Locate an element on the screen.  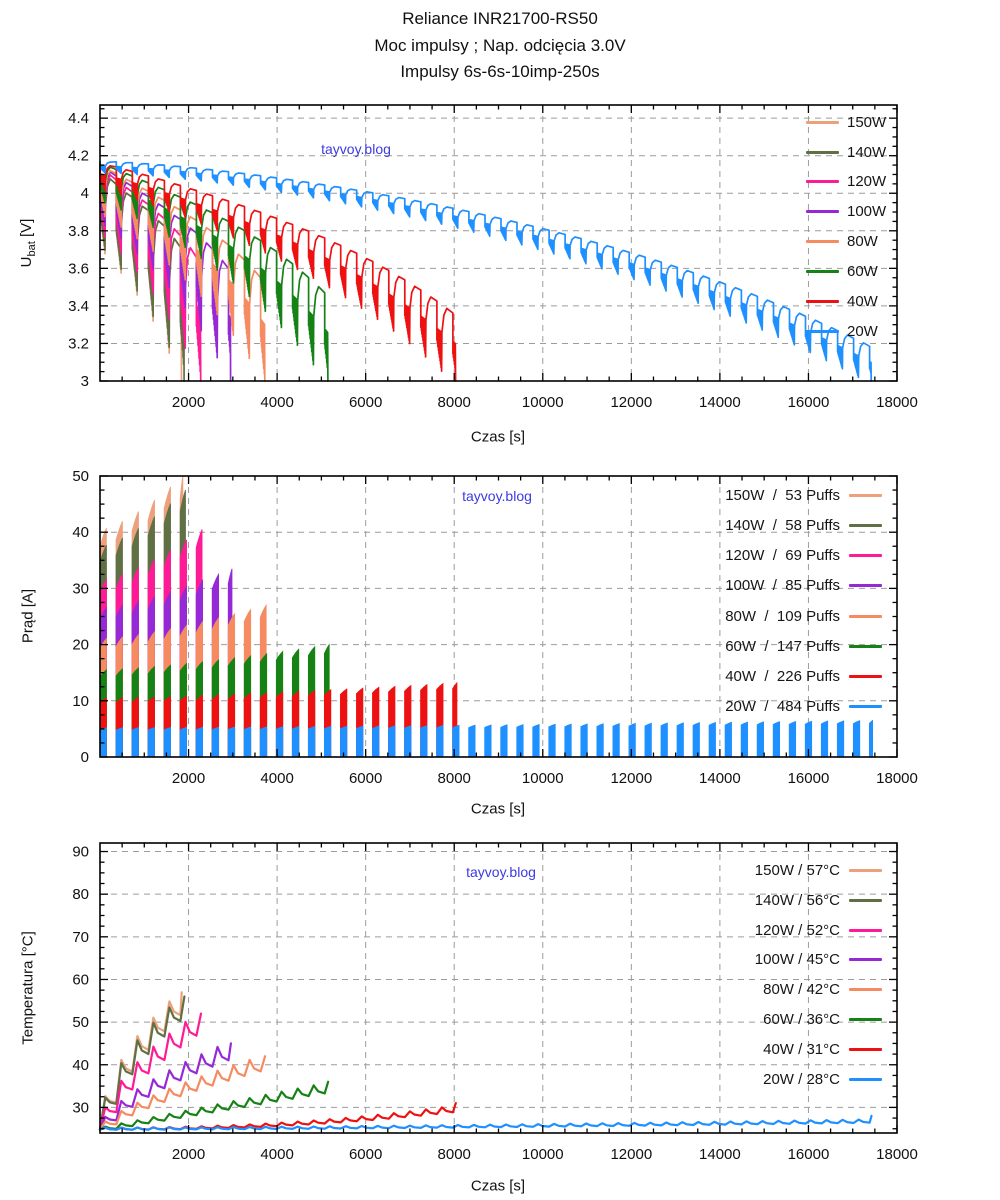
page-title-line1: Reliance INR21700-RS50 is located at coordinates (500, 18).